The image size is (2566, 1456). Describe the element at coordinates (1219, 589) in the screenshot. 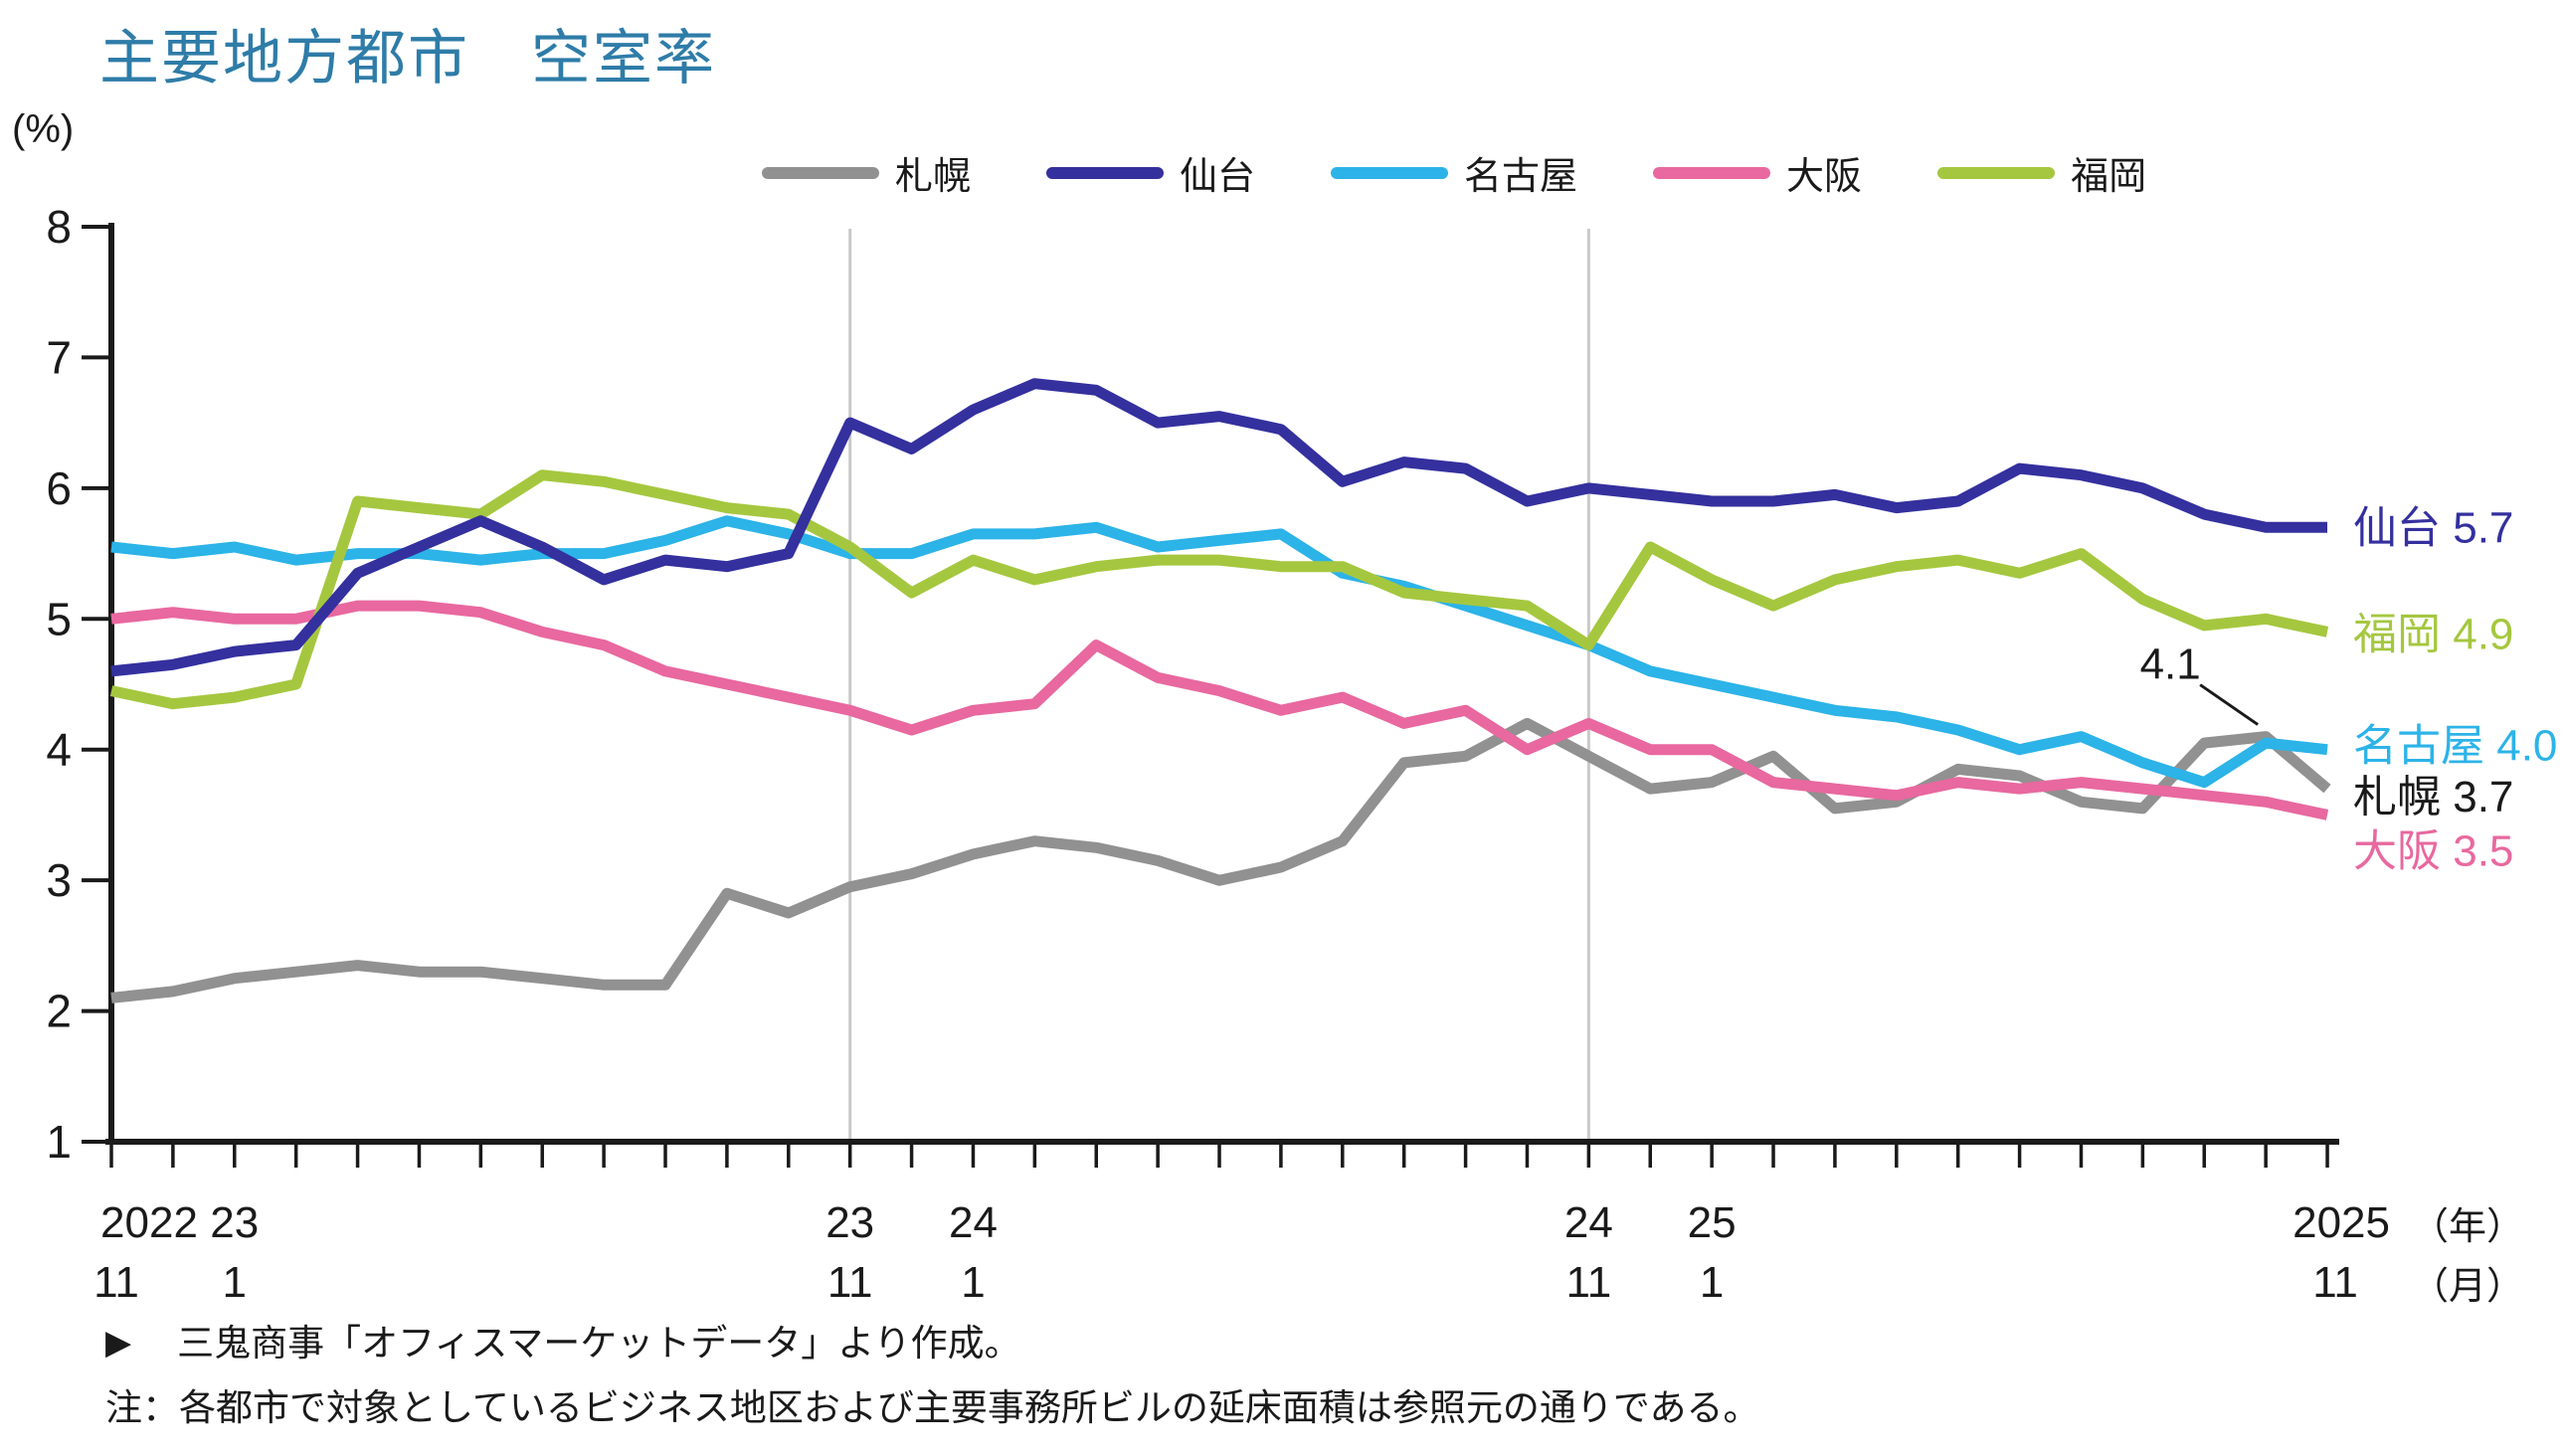

I see `series-line-福岡` at that location.